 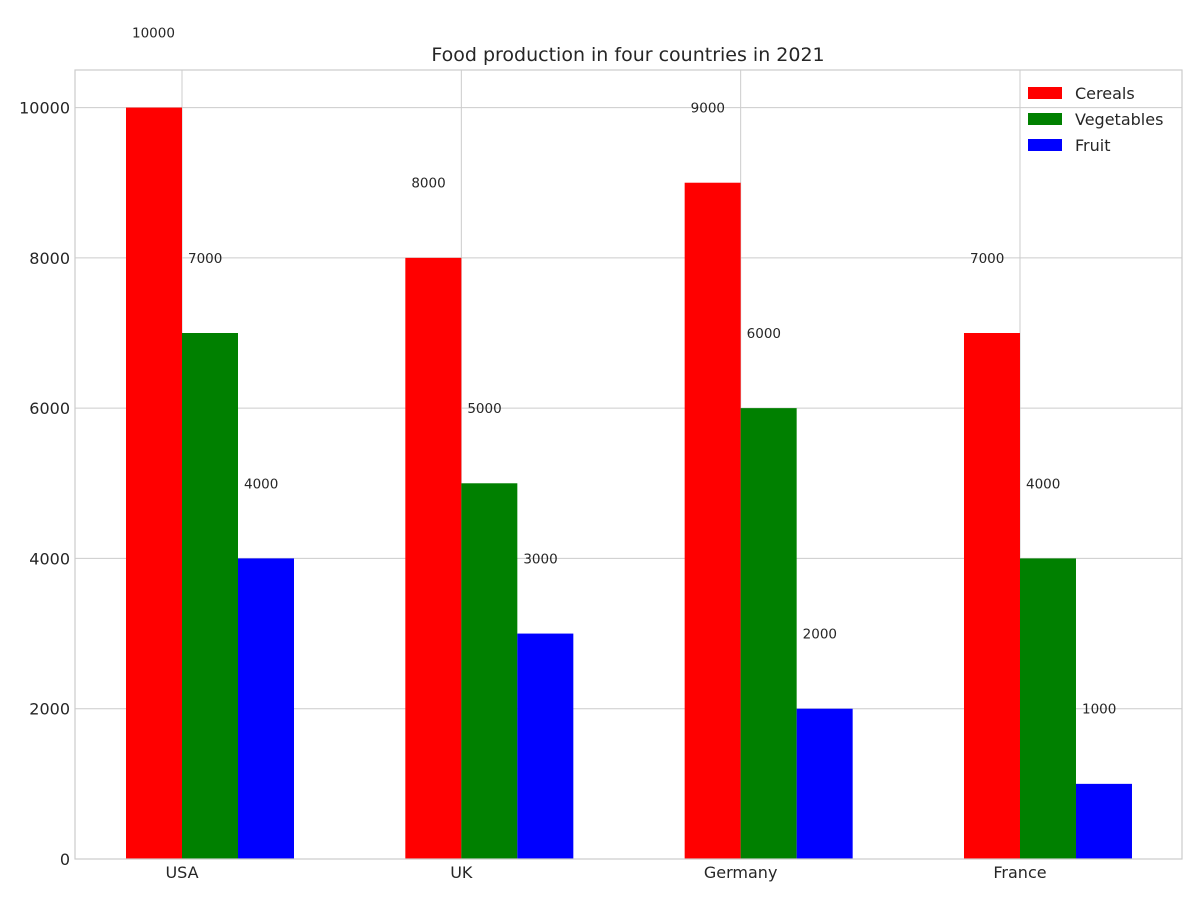 What do you see at coordinates (1119, 119) in the screenshot?
I see `legend-label-vegetables: Vegetables` at bounding box center [1119, 119].